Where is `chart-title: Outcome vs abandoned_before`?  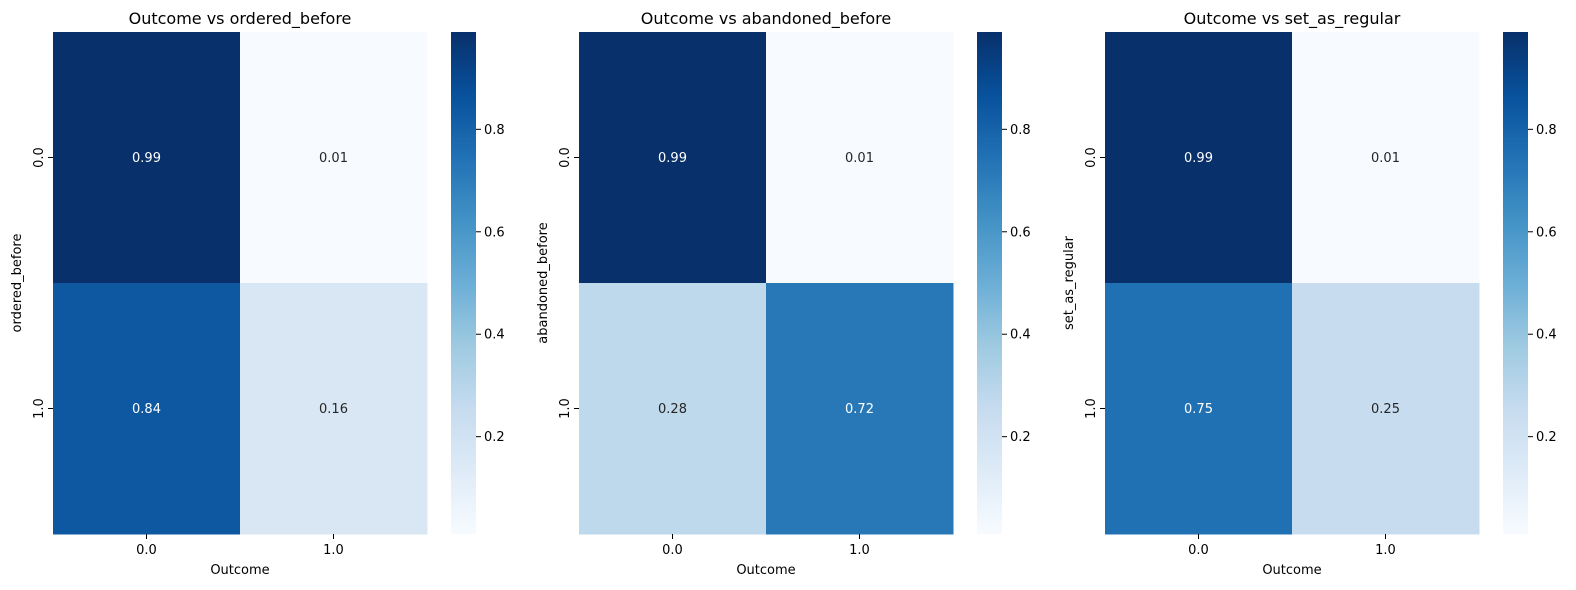
chart-title: Outcome vs abandoned_before is located at coordinates (766, 19).